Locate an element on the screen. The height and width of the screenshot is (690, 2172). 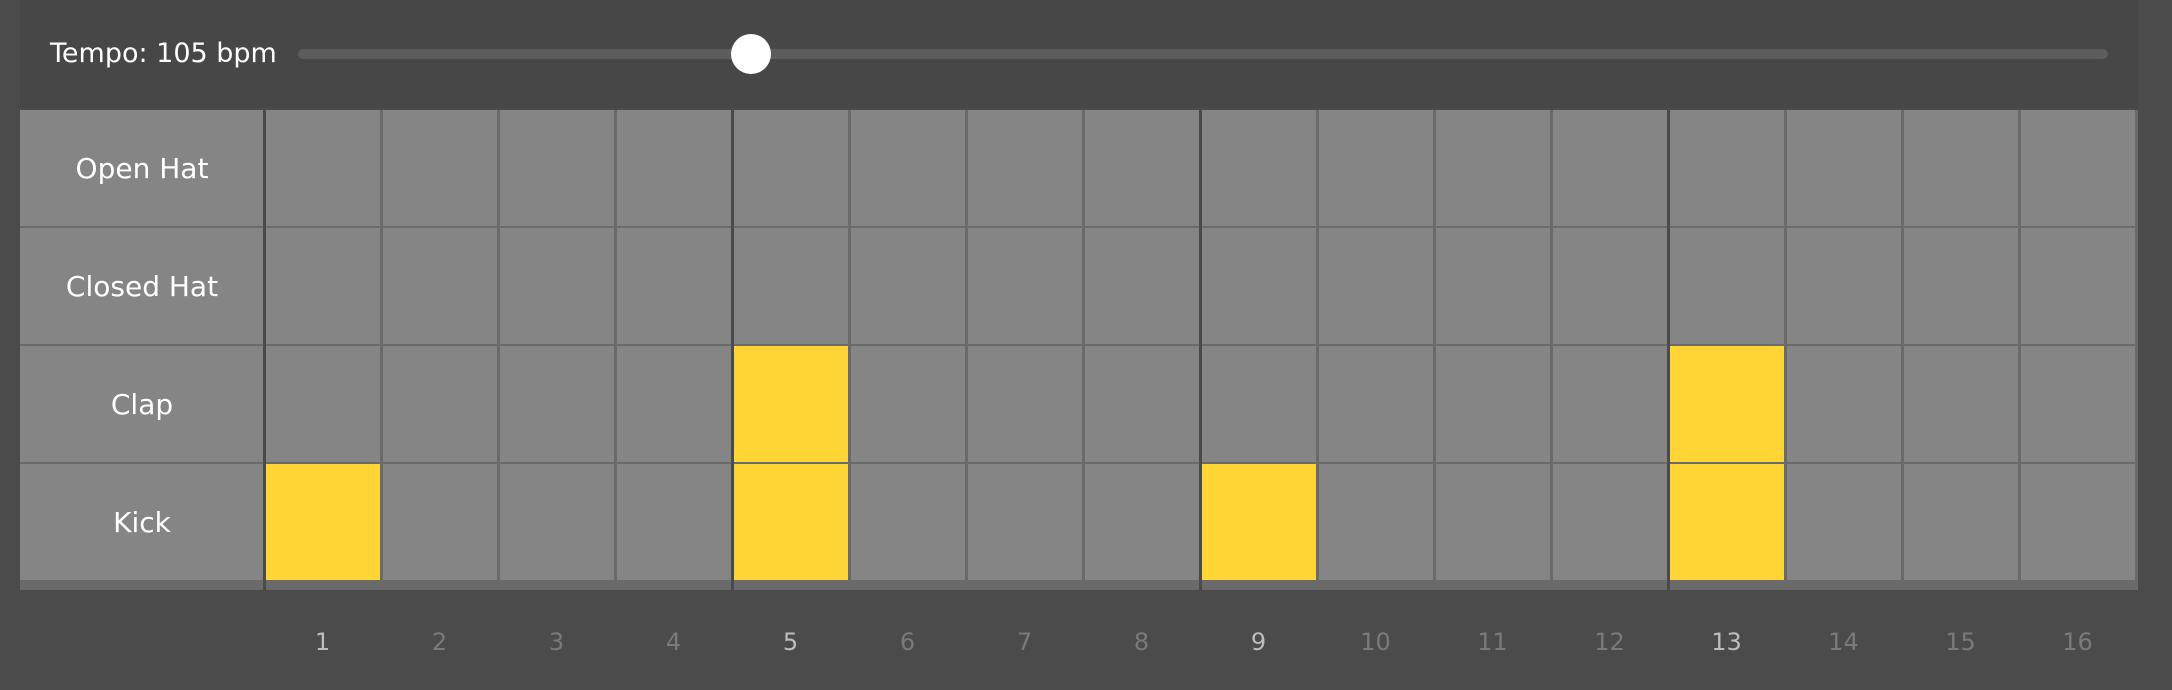
step-number: 10 is located at coordinates (1375, 642).